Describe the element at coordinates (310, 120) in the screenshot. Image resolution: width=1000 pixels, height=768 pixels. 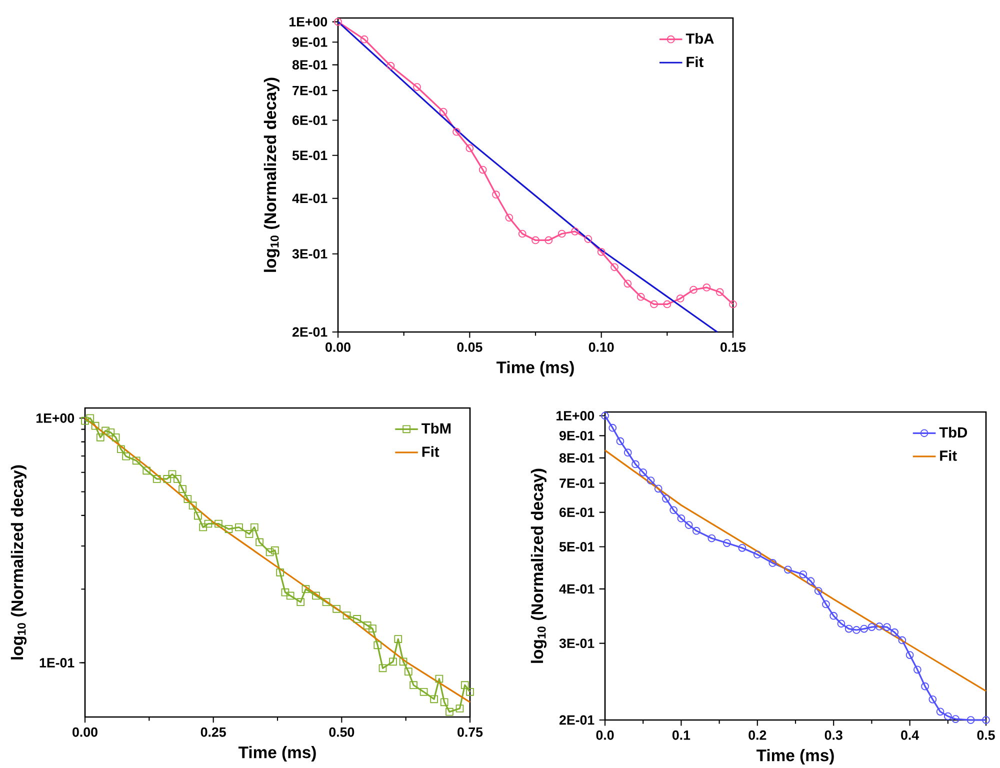
I see `y-tick-label: 6E-01` at that location.